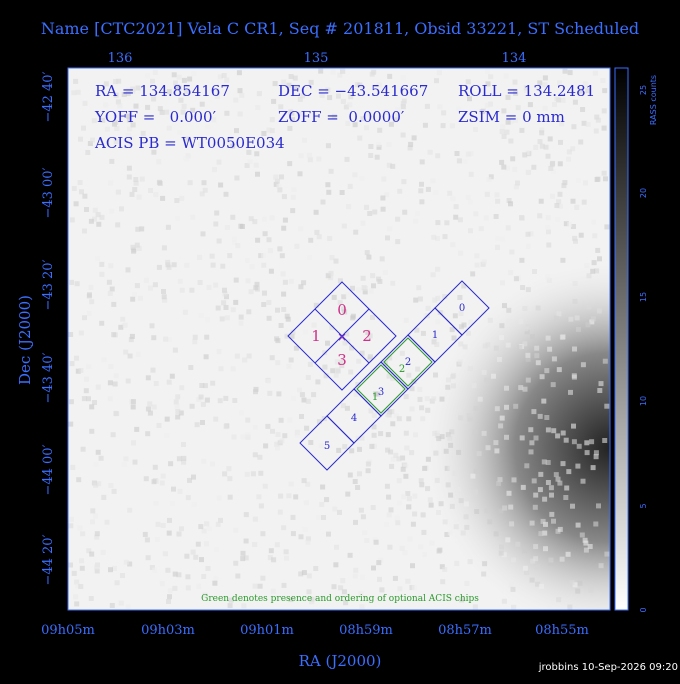 This screenshot has height=684, width=680. I want to click on aimpoint: ×, so click(342, 337).